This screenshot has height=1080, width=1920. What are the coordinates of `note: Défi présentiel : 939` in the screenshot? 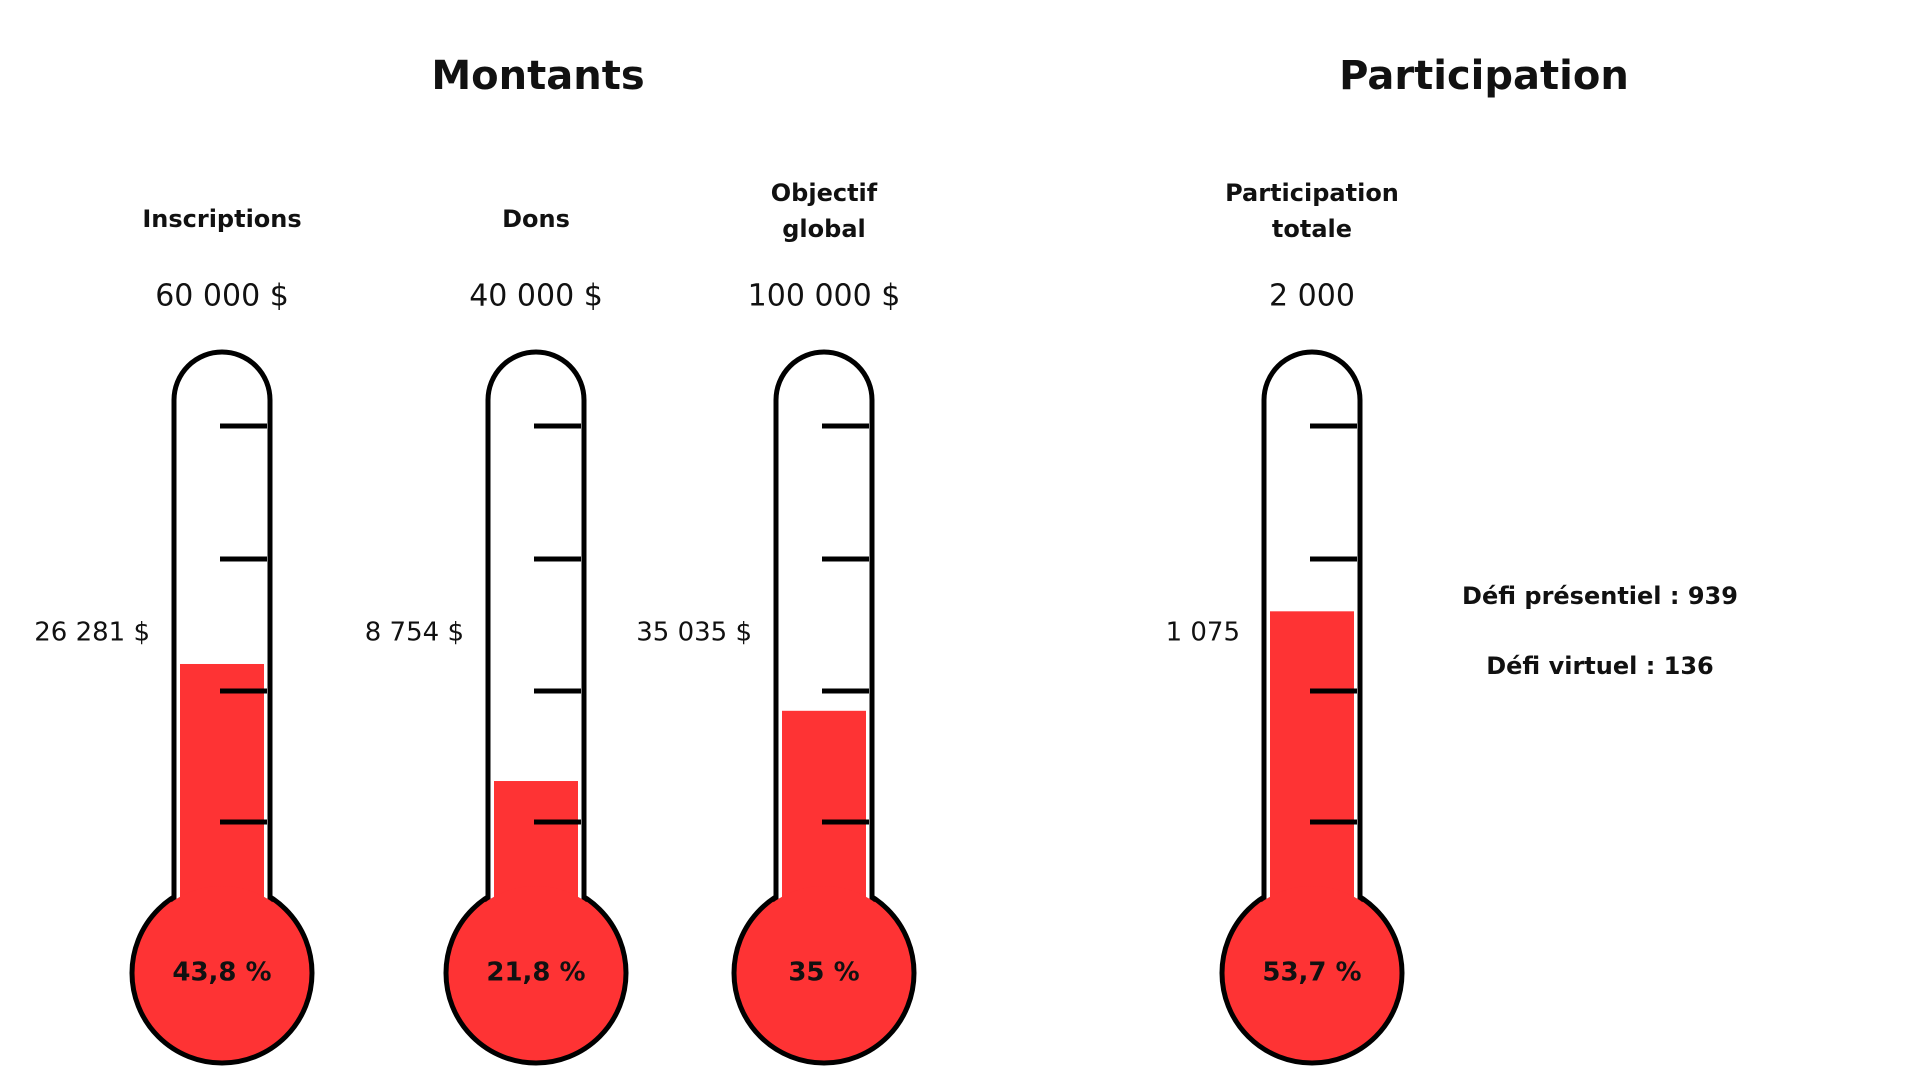 It's located at (1600, 596).